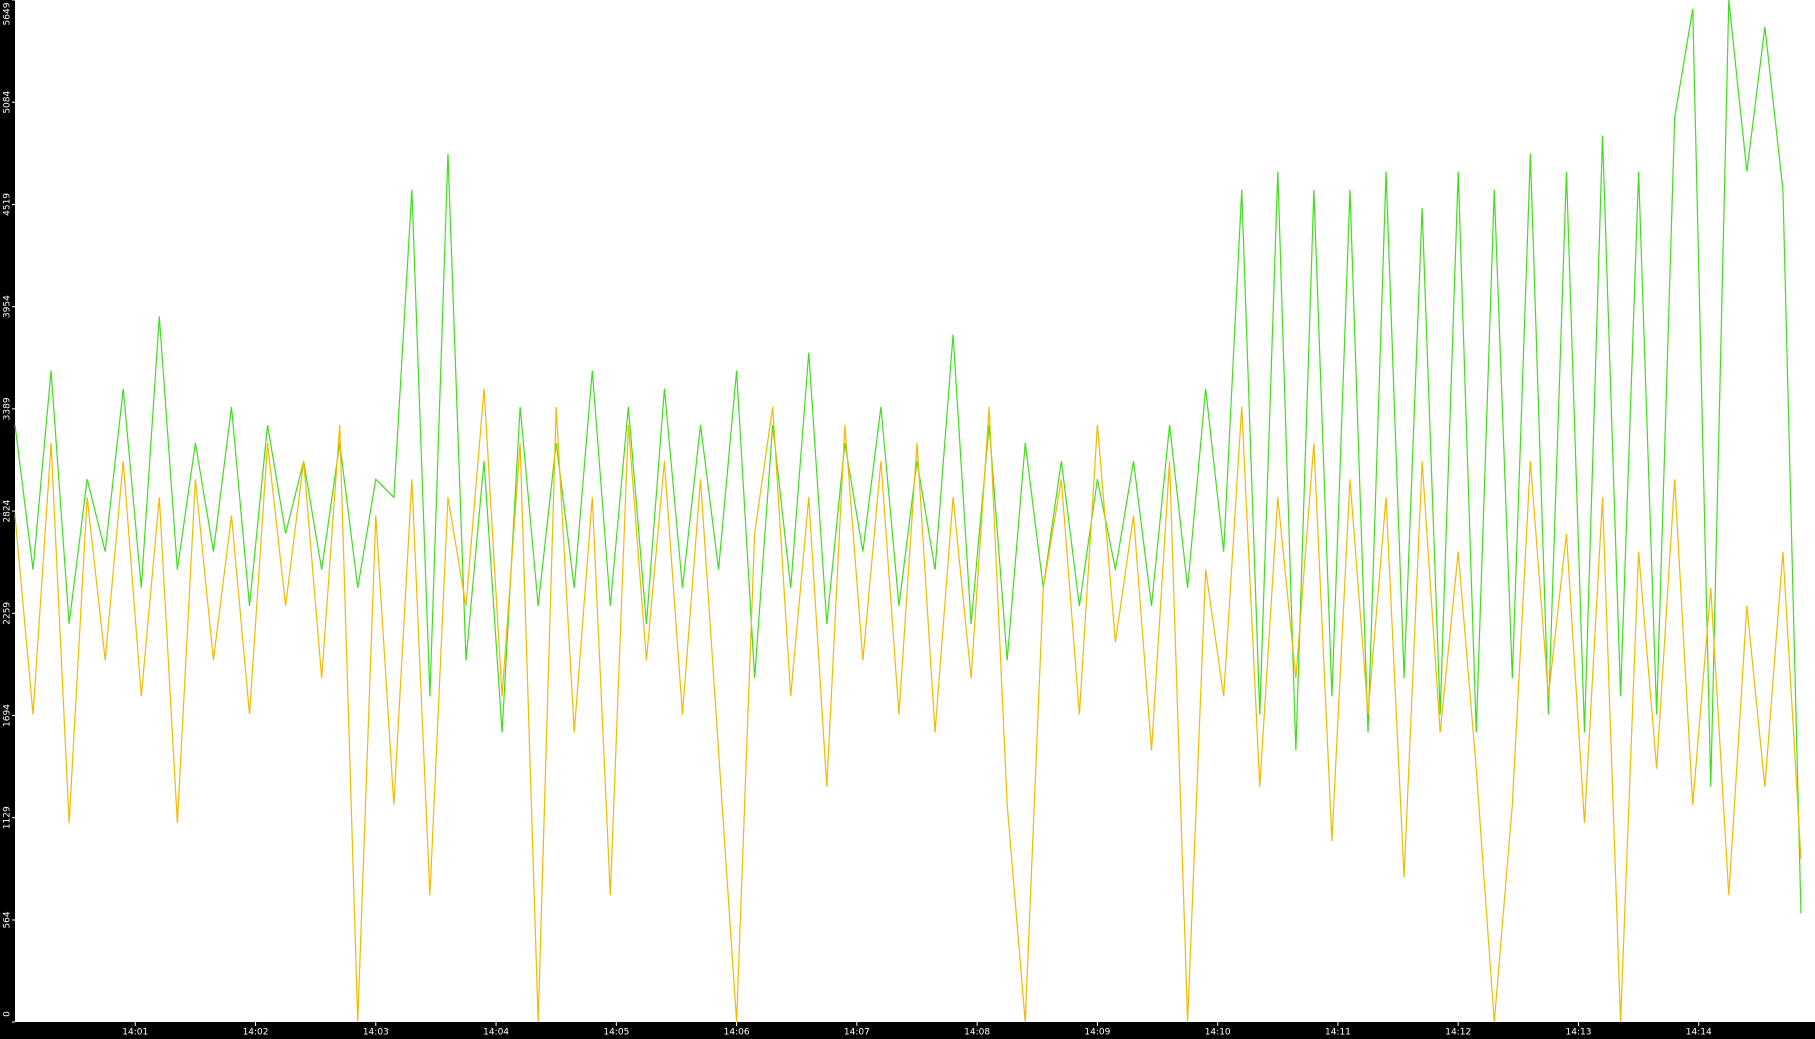 The image size is (1815, 1039). I want to click on x-tick-label: 14:08, so click(977, 1033).